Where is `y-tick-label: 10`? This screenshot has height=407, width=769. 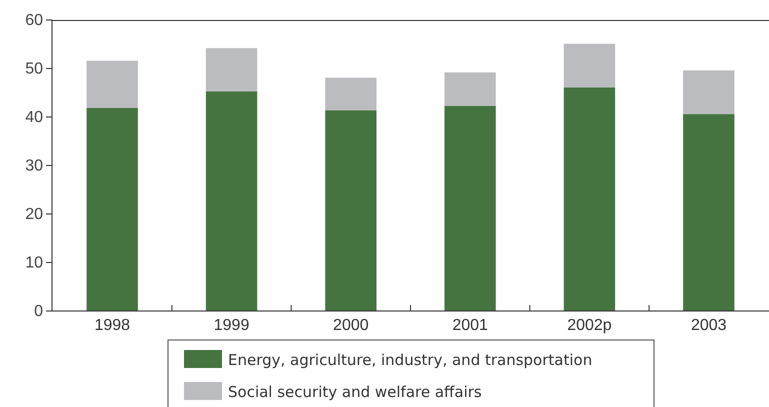 y-tick-label: 10 is located at coordinates (34, 263).